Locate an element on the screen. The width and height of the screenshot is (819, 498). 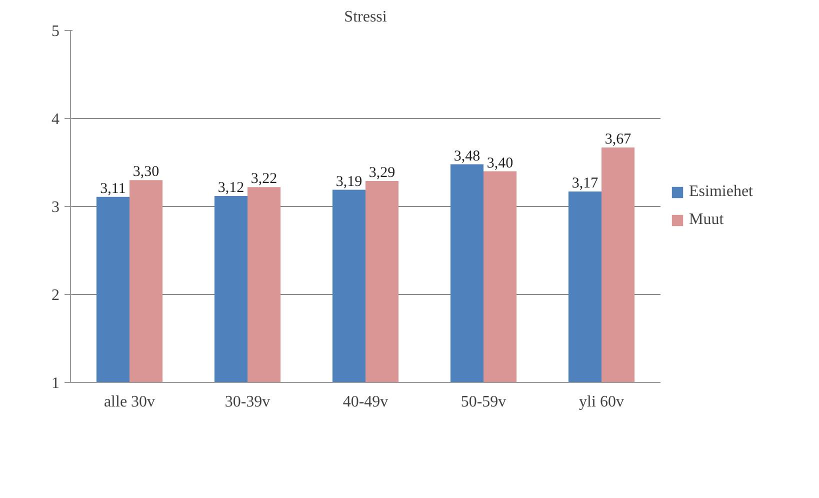
x-tick-label: alle 30v is located at coordinates (130, 402).